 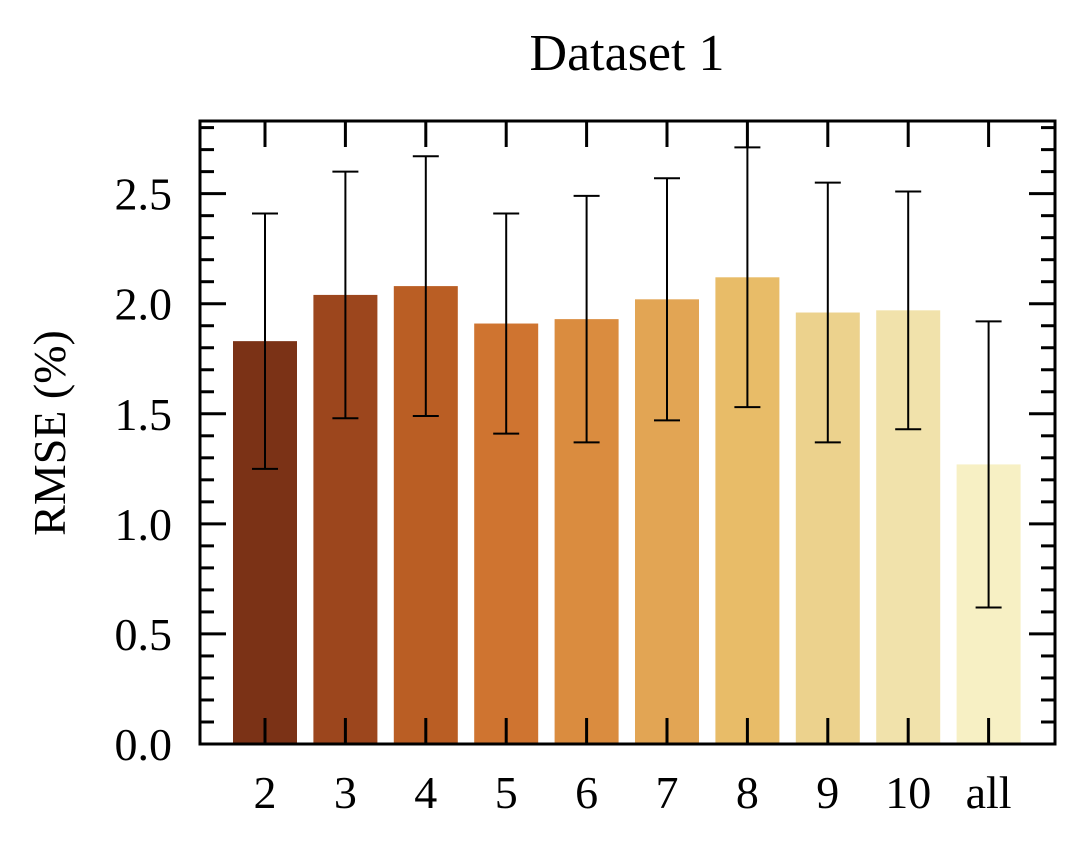 What do you see at coordinates (627, 53) in the screenshot?
I see `chart-title: Dataset 1` at bounding box center [627, 53].